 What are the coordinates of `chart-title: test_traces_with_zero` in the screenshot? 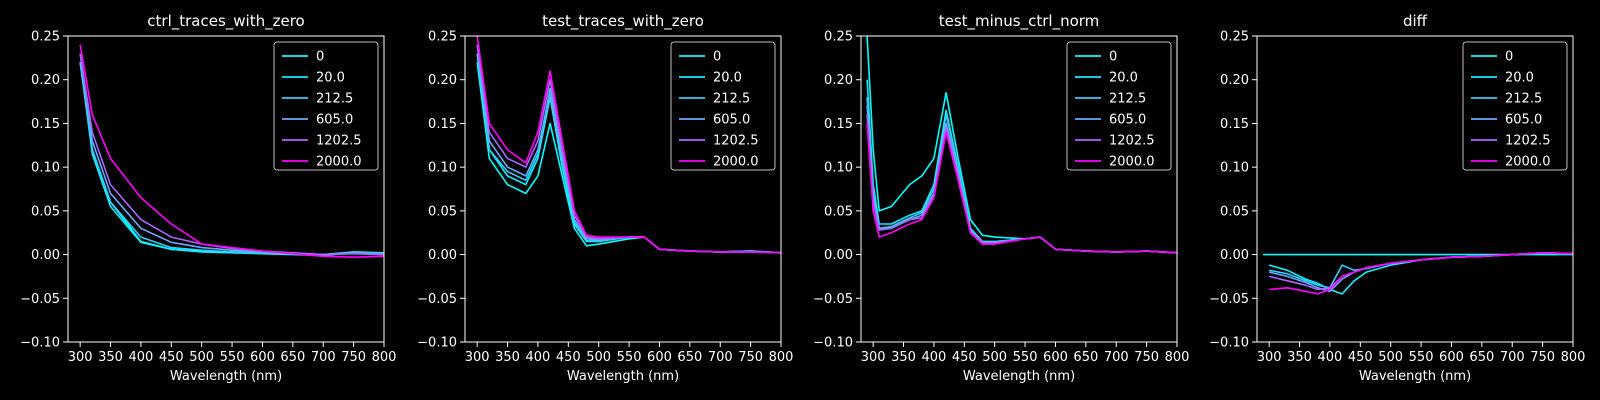 It's located at (623, 21).